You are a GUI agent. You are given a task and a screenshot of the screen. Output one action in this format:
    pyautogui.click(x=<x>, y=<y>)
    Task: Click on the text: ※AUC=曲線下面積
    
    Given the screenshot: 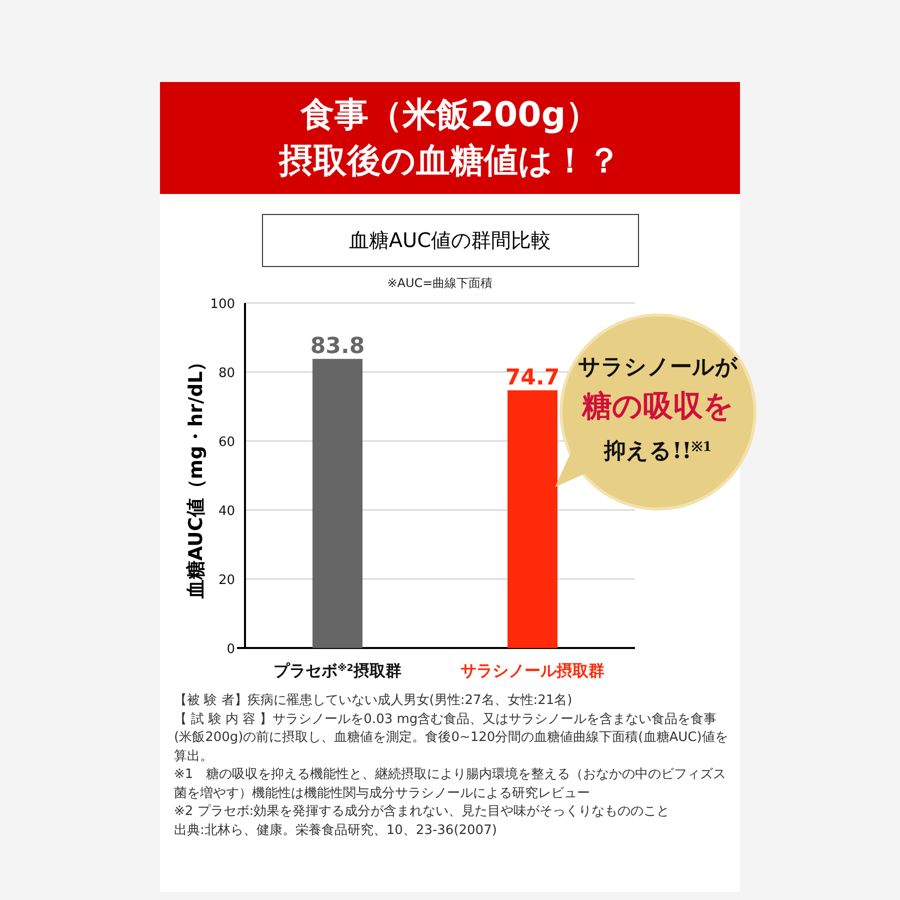 What is the action you would take?
    pyautogui.click(x=440, y=283)
    